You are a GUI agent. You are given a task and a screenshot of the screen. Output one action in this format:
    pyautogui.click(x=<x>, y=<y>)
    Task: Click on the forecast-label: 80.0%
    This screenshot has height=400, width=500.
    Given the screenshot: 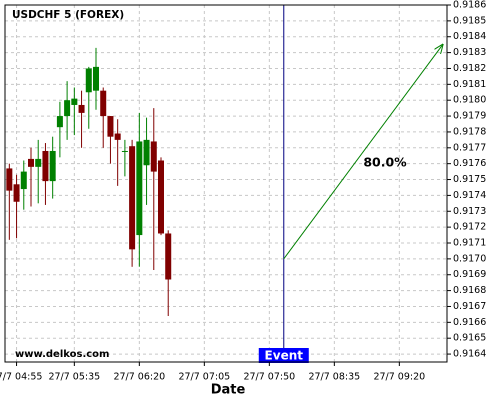 What is the action you would take?
    pyautogui.click(x=385, y=162)
    